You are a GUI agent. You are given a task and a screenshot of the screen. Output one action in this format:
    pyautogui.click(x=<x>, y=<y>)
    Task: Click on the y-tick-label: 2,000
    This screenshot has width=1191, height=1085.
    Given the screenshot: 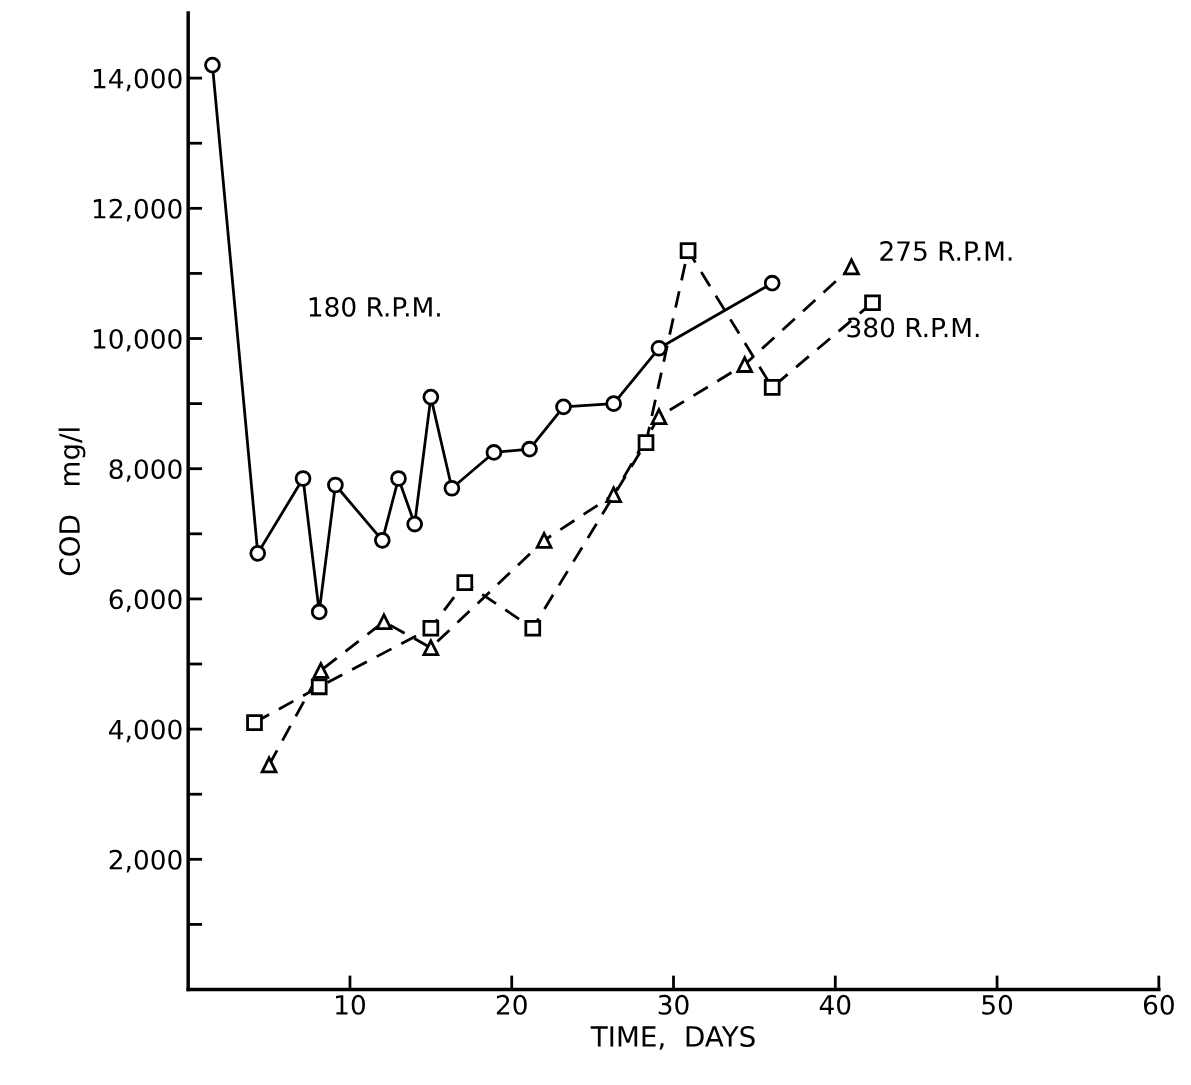 What is the action you would take?
    pyautogui.click(x=145, y=861)
    